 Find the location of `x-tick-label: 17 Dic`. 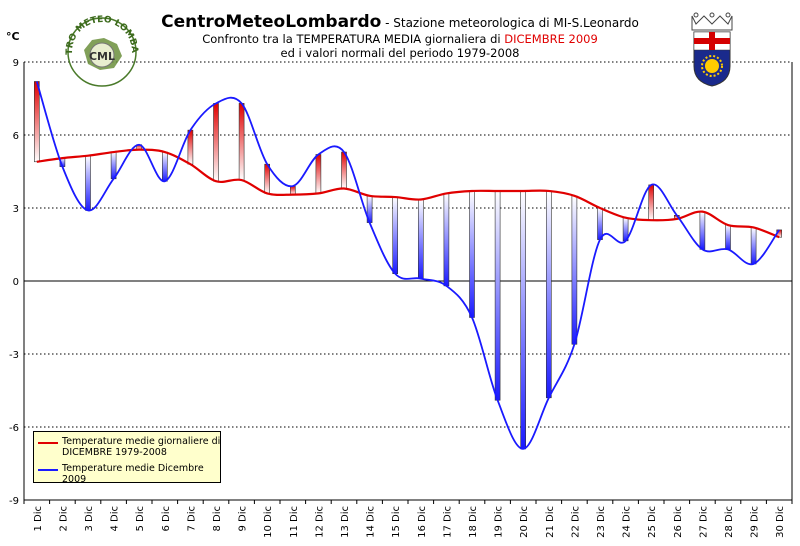

x-tick-label: 17 Dic is located at coordinates (447, 522).